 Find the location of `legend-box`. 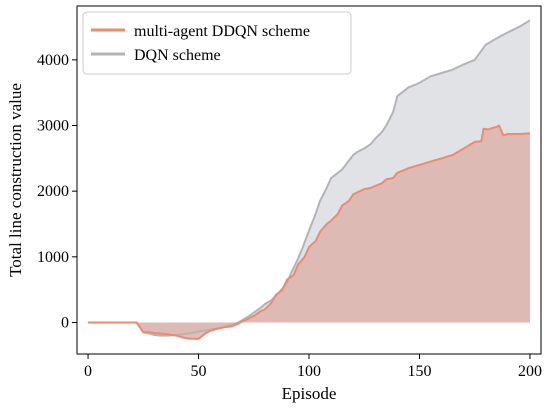

legend-box is located at coordinates (217, 43).